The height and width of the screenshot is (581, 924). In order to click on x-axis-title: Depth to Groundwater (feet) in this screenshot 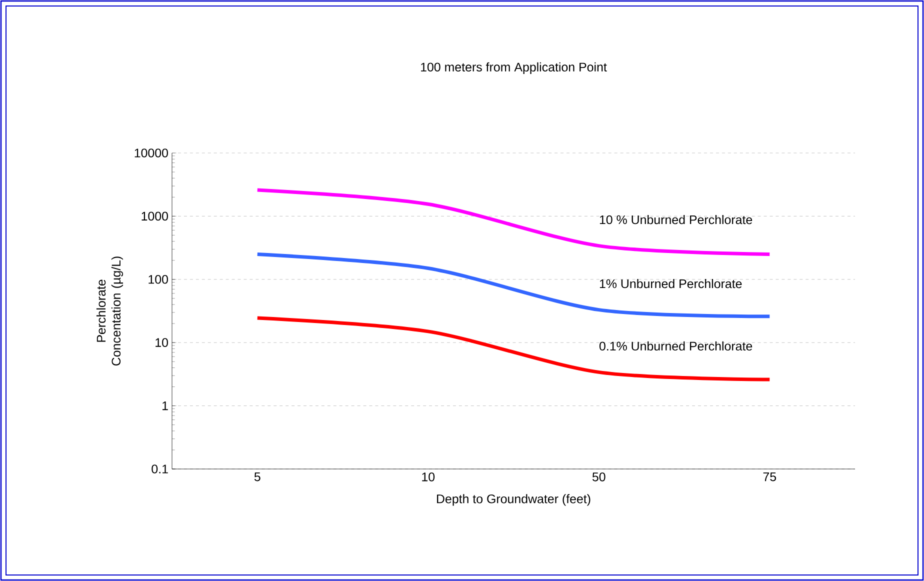, I will do `click(513, 500)`.